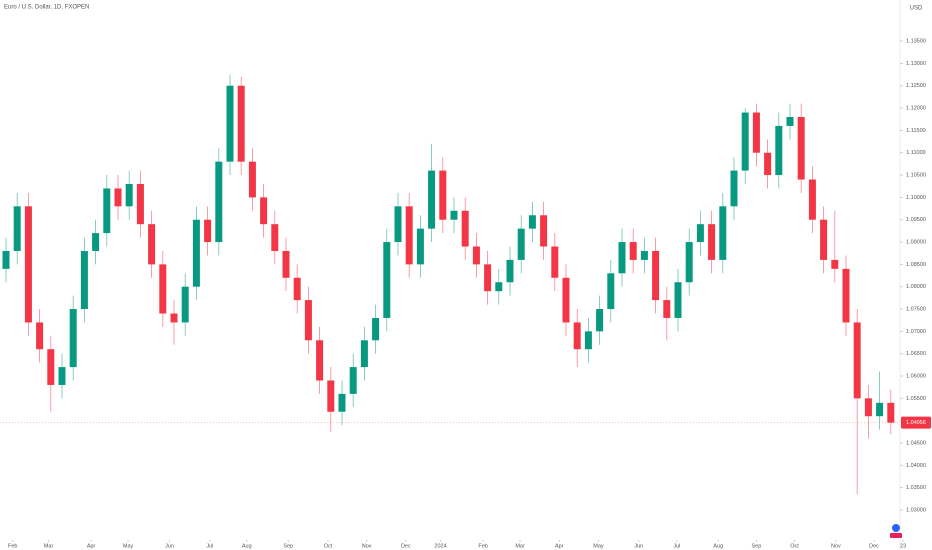 The height and width of the screenshot is (550, 932). I want to click on x-tick-label: Aug, so click(718, 546).